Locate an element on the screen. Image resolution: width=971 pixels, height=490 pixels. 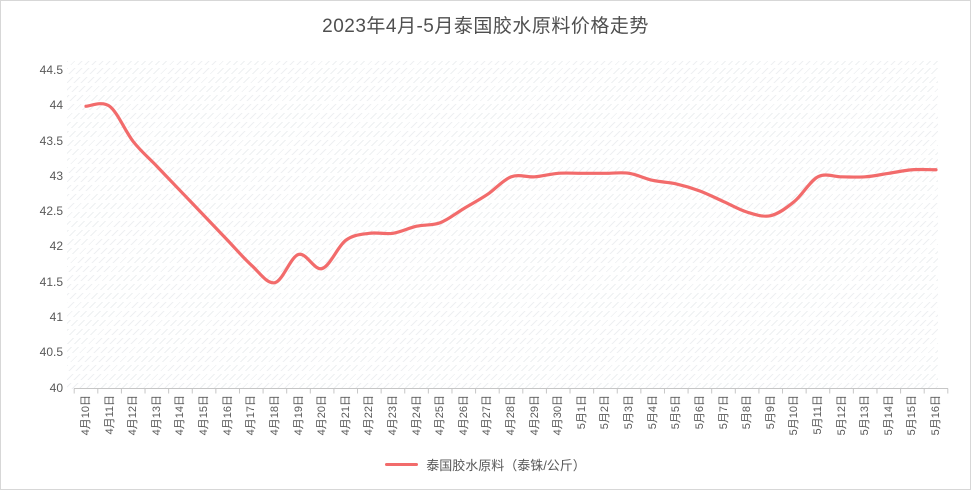
x-axis-tick-label: 5月6日 is located at coordinates (699, 412).